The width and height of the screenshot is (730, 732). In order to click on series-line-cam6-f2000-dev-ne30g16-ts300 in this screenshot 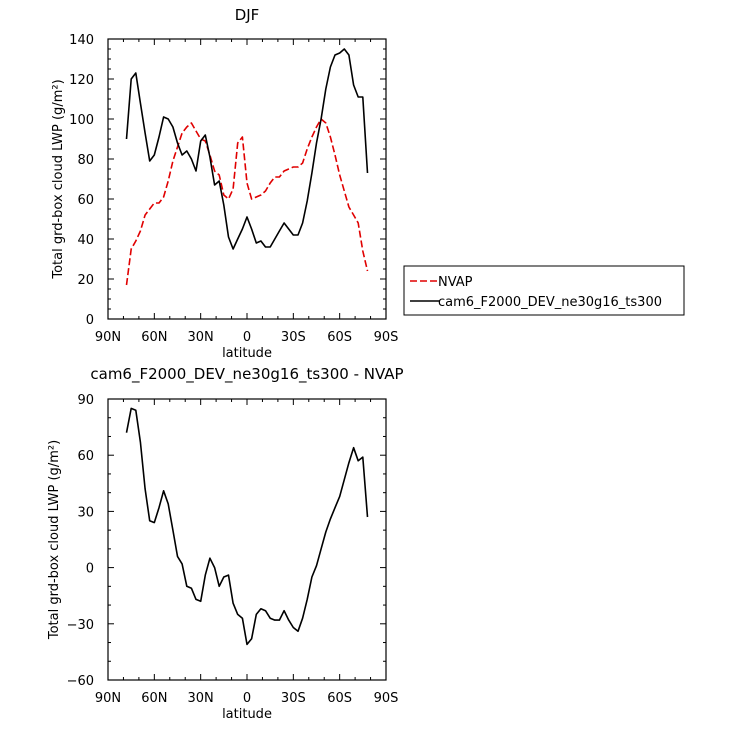, I will do `click(247, 149)`.